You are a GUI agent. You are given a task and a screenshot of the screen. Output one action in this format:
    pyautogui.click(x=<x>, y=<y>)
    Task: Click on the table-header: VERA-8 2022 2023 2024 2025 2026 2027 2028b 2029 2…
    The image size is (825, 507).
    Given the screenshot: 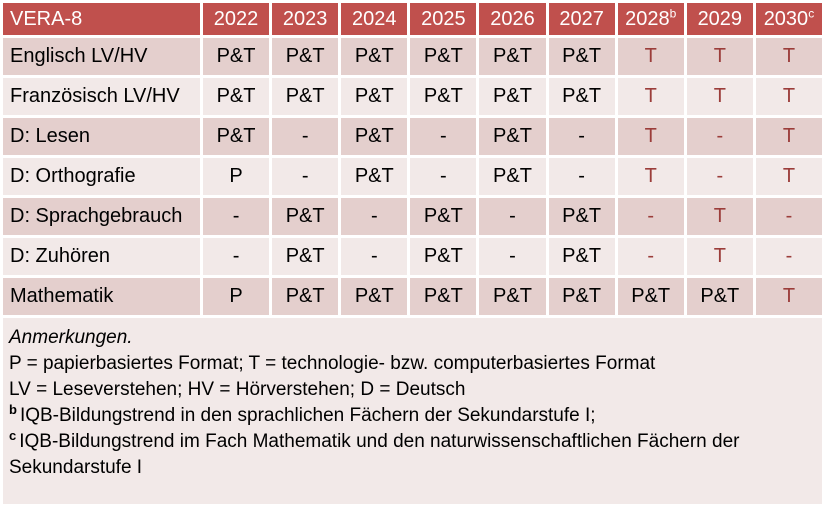 What is the action you would take?
    pyautogui.click(x=412, y=19)
    